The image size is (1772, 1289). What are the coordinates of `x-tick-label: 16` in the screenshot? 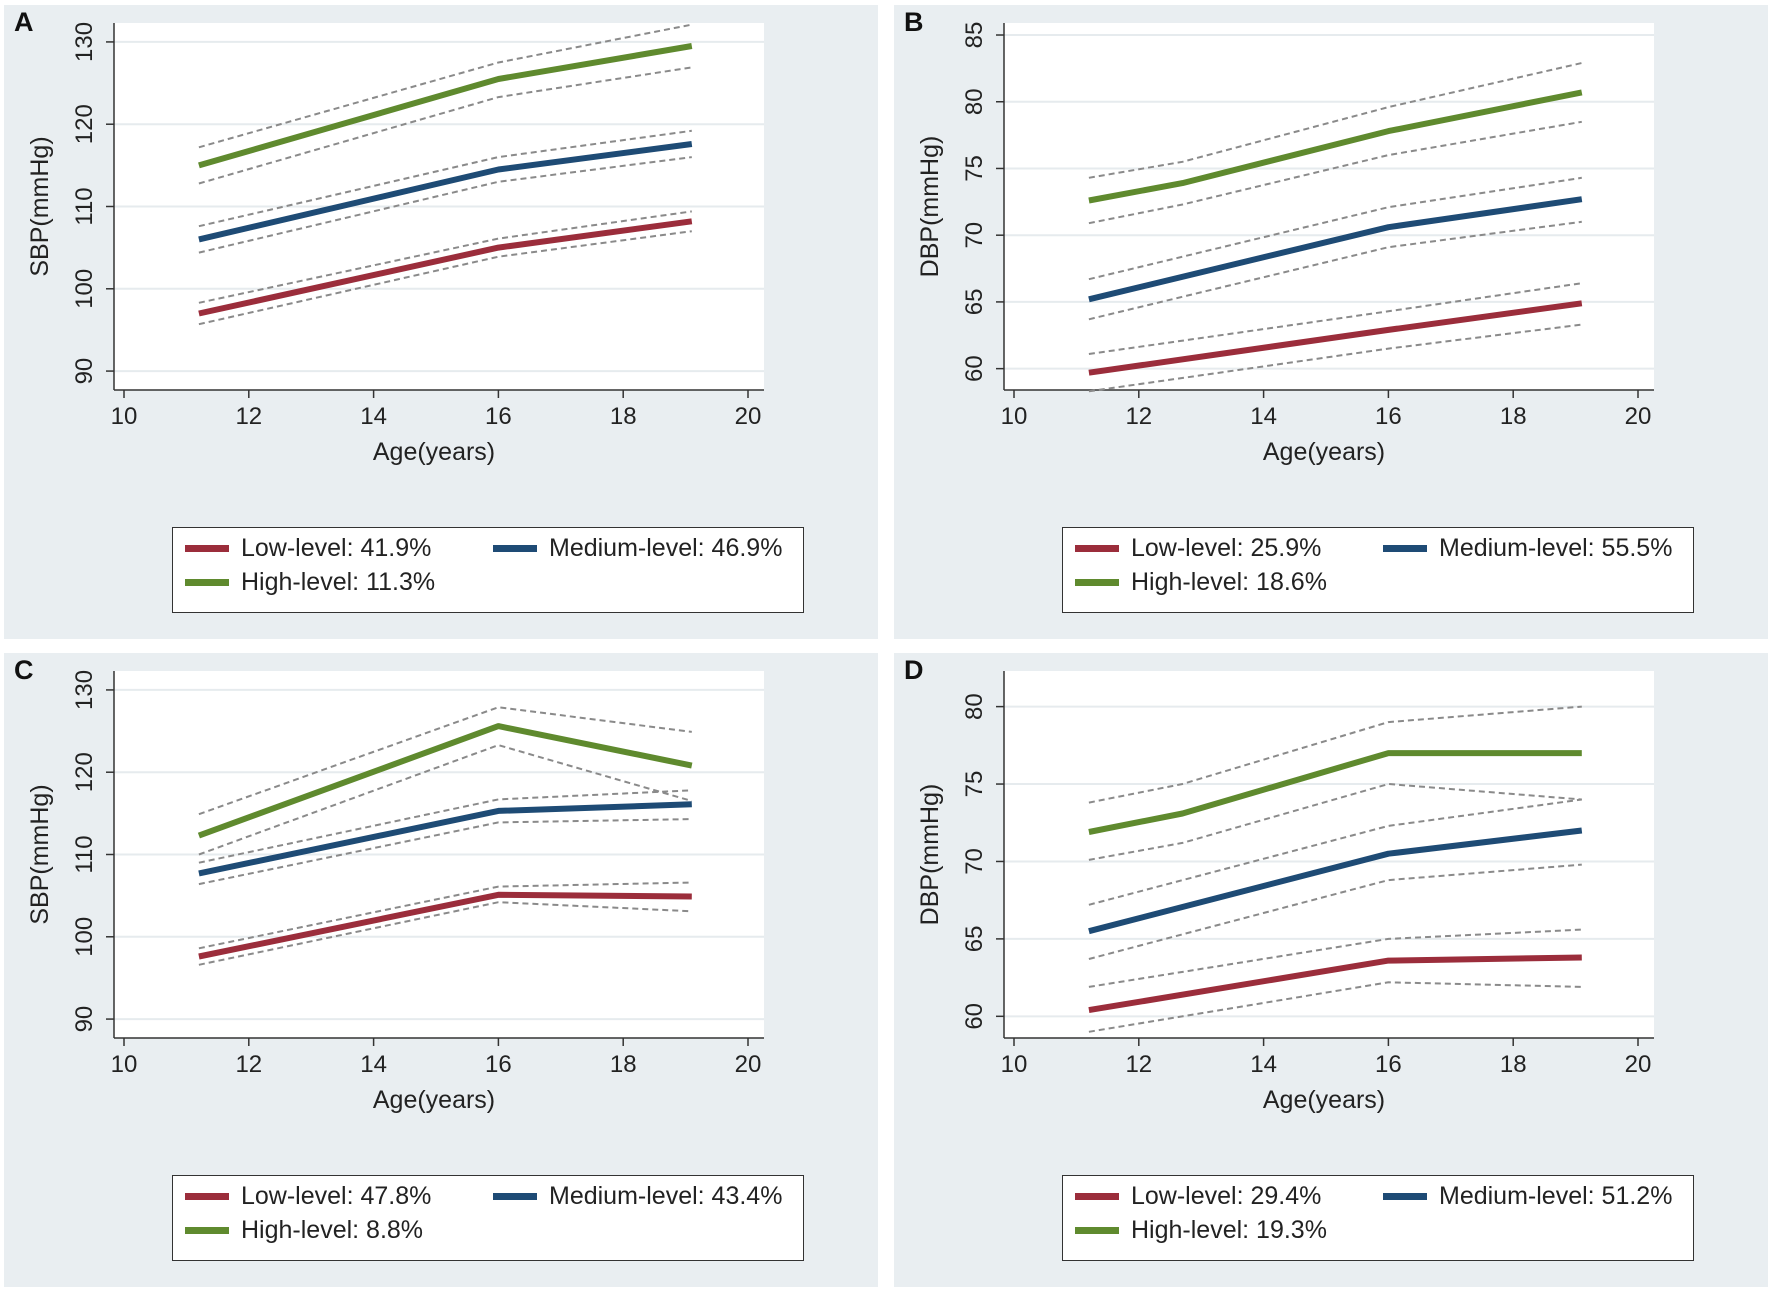 It's located at (1388, 416).